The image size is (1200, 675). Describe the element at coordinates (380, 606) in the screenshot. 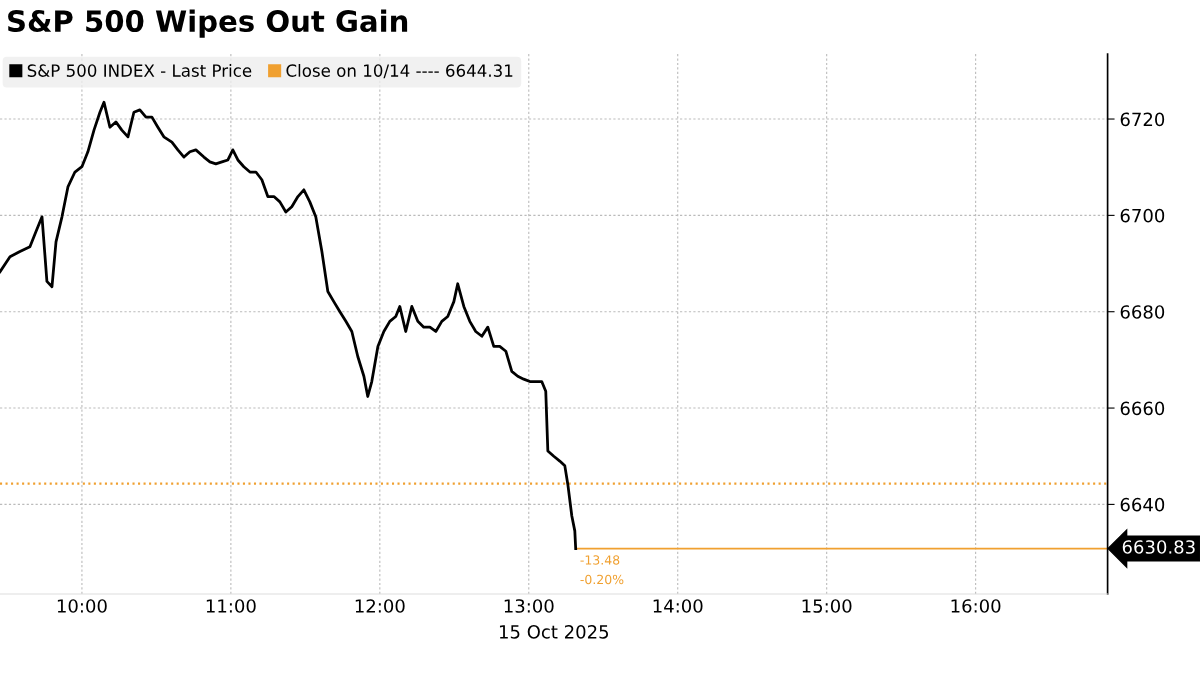

I see `x-tick-label: 12:00` at that location.